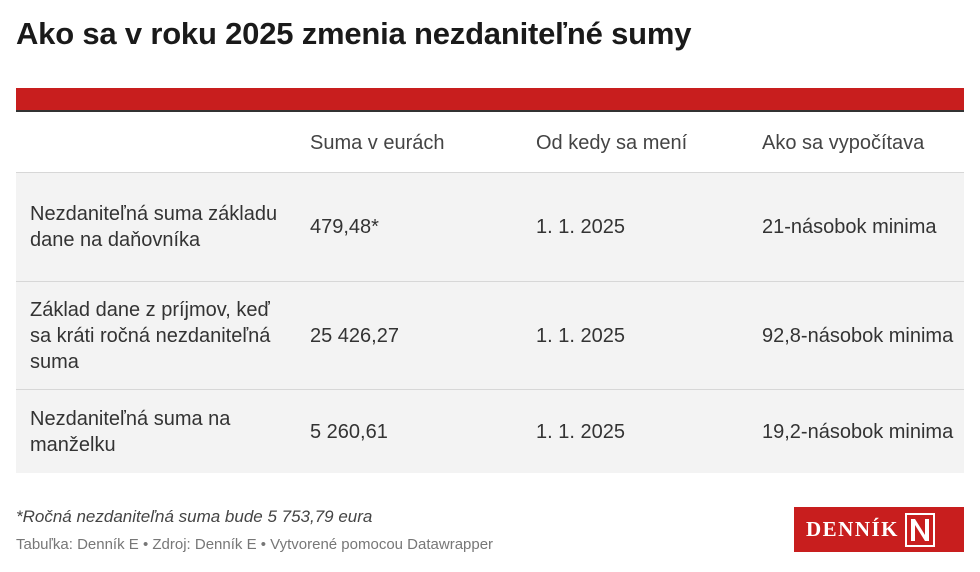 This screenshot has height=572, width=980. What do you see at coordinates (858, 431) in the screenshot?
I see `calculation-cell: 19,2-násobok minima` at bounding box center [858, 431].